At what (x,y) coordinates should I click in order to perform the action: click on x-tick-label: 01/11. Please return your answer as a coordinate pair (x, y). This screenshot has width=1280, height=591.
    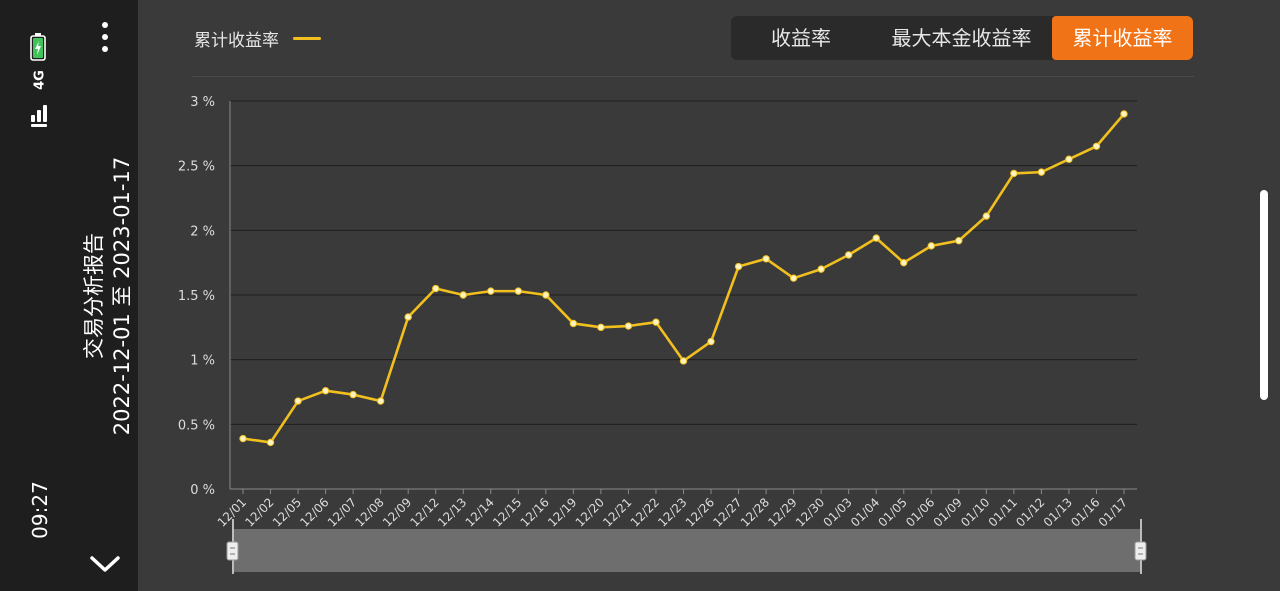
    Looking at the image, I should click on (1003, 512).